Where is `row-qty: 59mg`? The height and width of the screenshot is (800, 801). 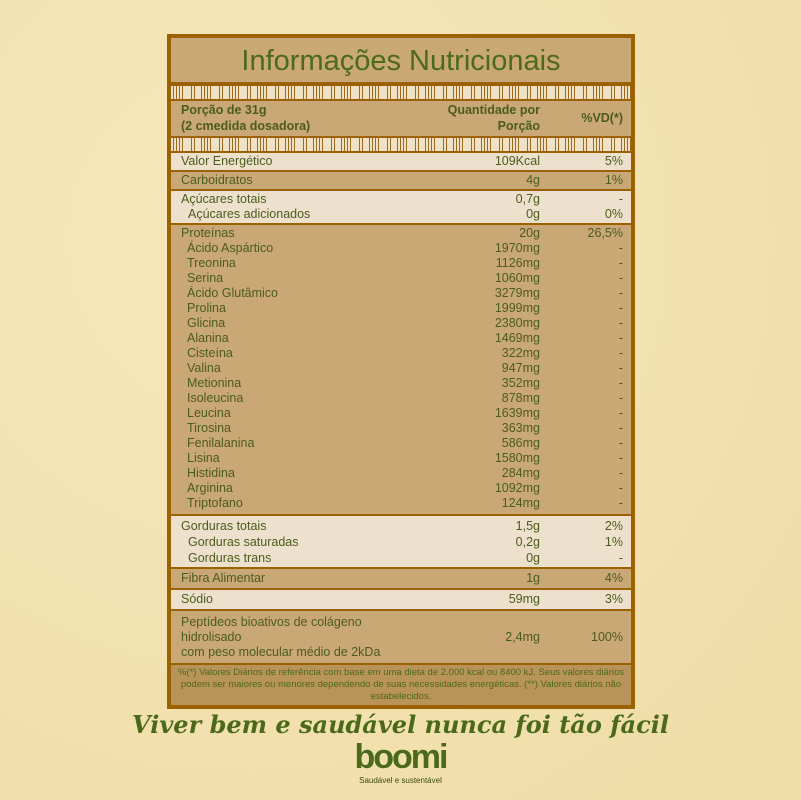
row-qty: 59mg is located at coordinates (524, 599).